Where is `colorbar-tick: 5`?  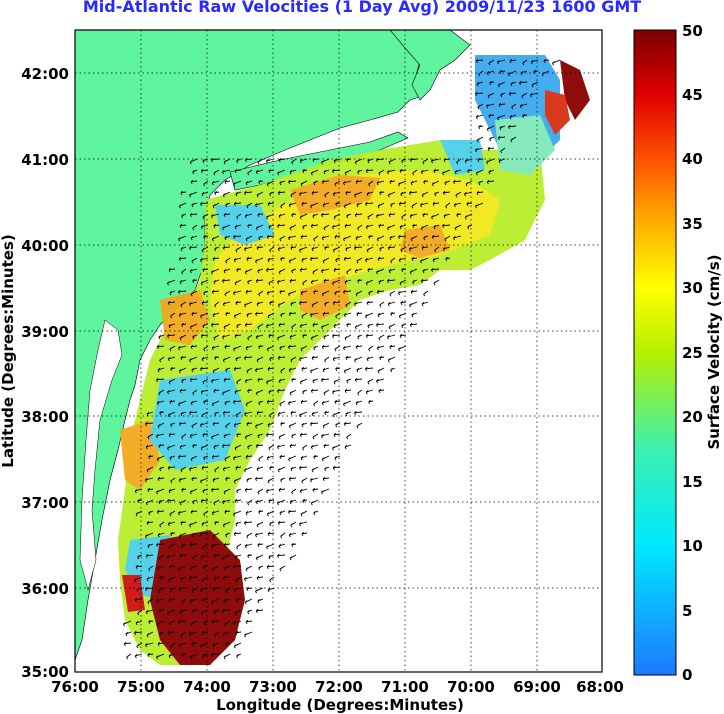 colorbar-tick: 5 is located at coordinates (687, 611).